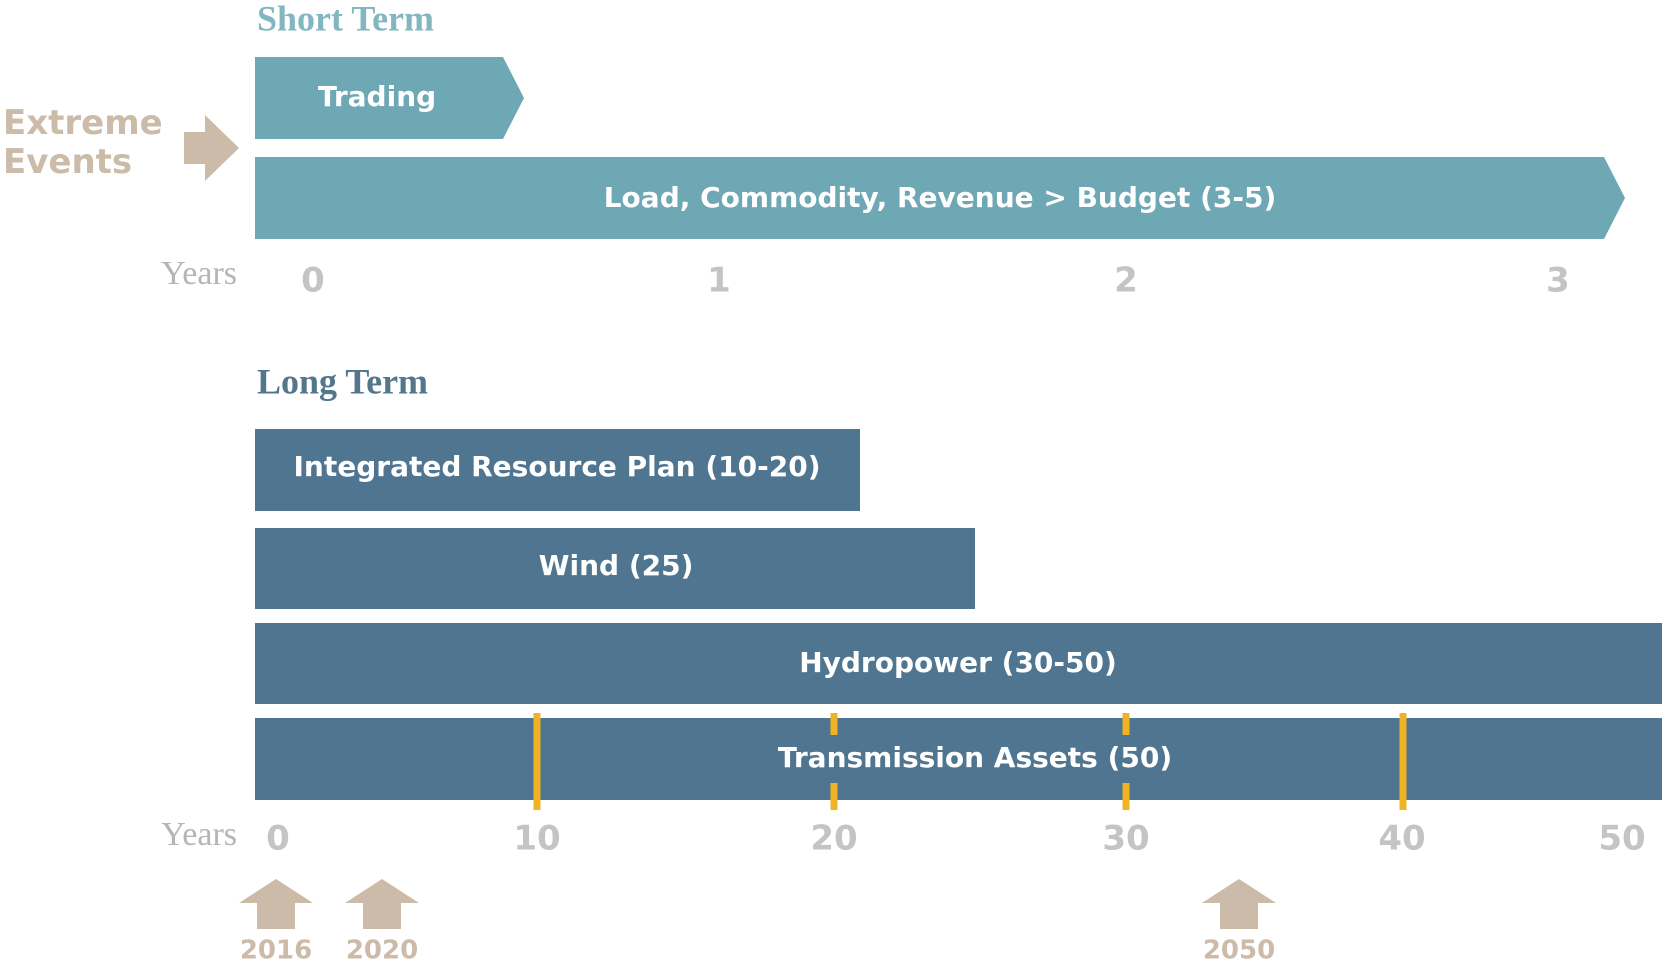 The height and width of the screenshot is (966, 1665). What do you see at coordinates (1558, 281) in the screenshot?
I see `tick-label: 3` at bounding box center [1558, 281].